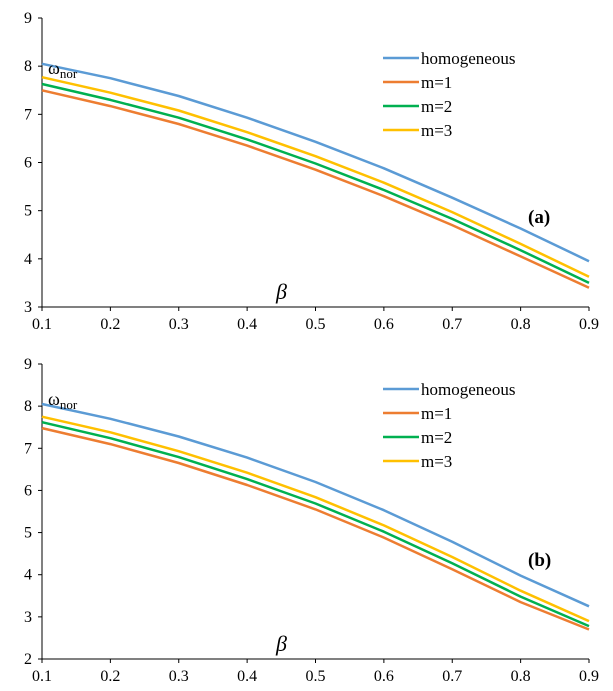 The image size is (613, 691). What do you see at coordinates (539, 217) in the screenshot?
I see `panel-label: (a)` at bounding box center [539, 217].